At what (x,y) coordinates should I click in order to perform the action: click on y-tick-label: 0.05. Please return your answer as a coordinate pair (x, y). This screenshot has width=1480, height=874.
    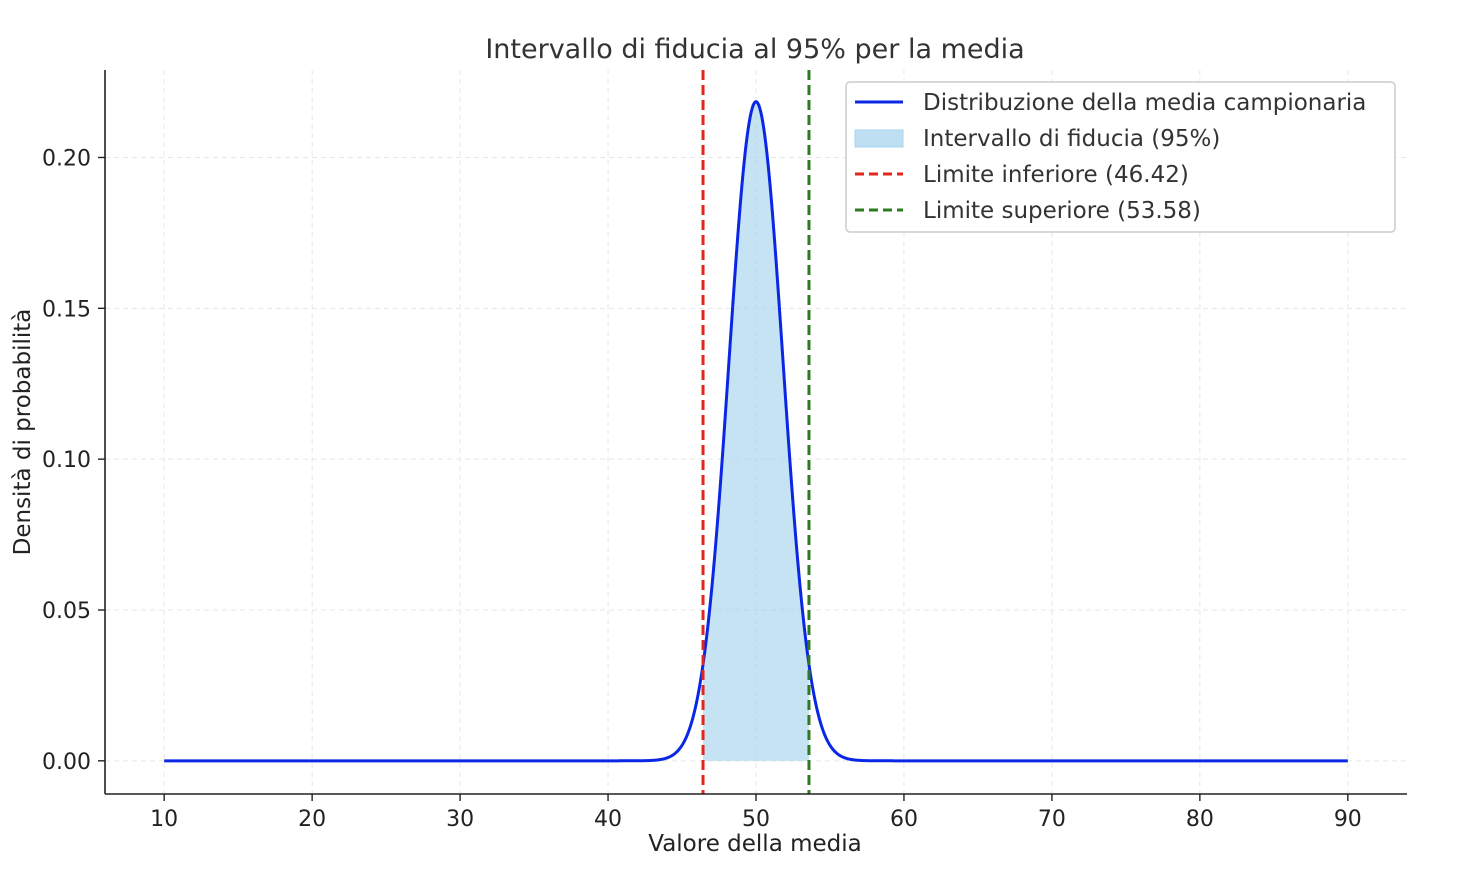
    Looking at the image, I should click on (66, 611).